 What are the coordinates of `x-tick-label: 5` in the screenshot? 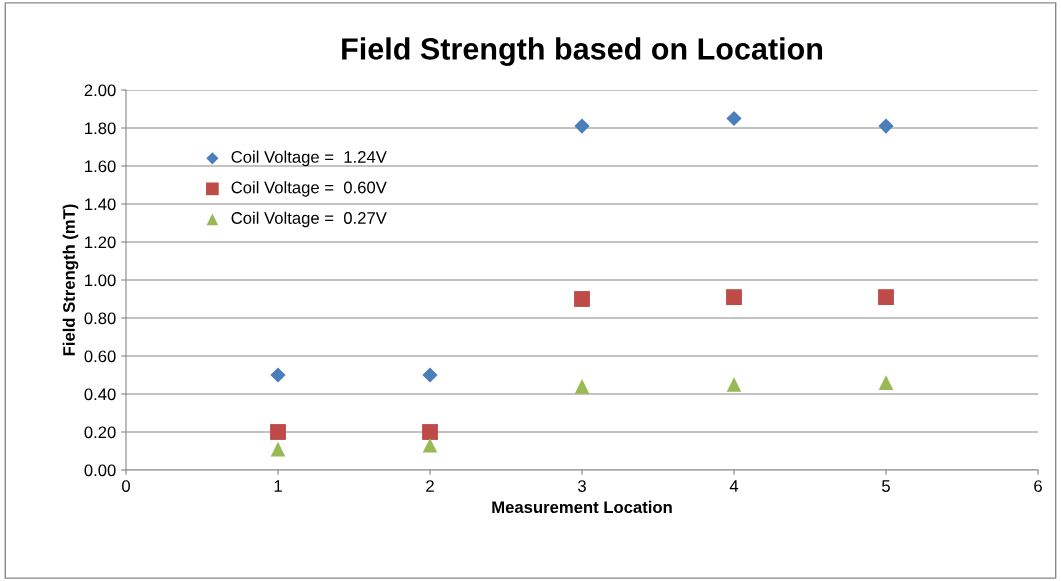 It's located at (886, 486).